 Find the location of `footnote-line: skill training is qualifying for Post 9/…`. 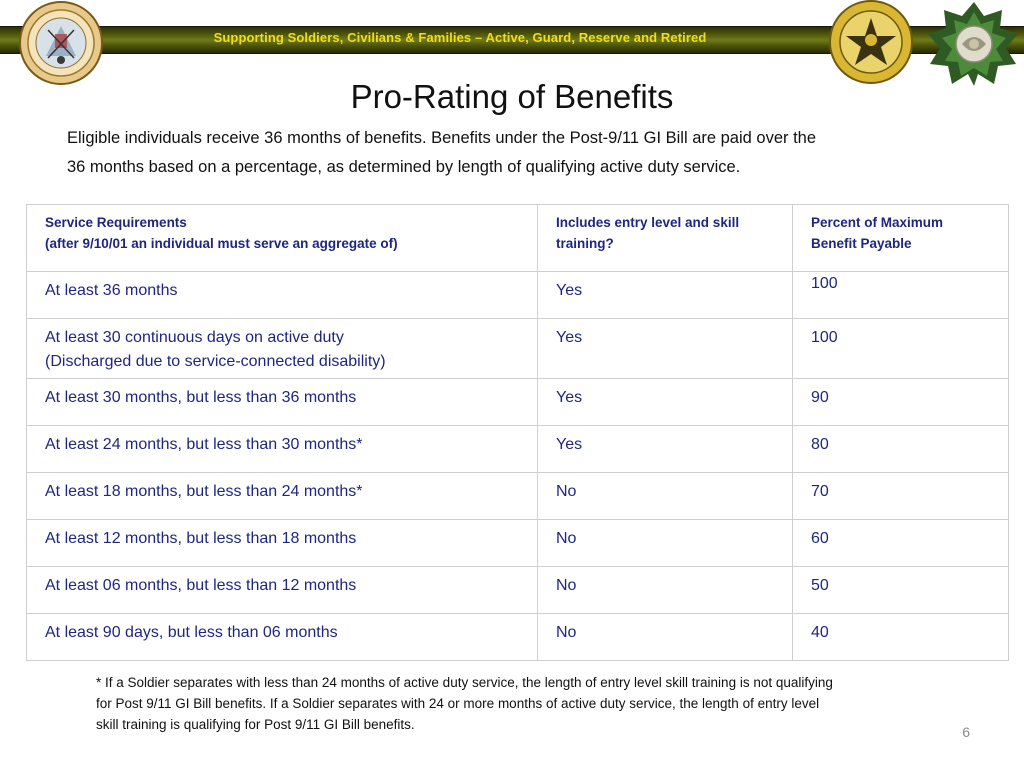

footnote-line: skill training is qualifying for Post 9/… is located at coordinates (255, 724).